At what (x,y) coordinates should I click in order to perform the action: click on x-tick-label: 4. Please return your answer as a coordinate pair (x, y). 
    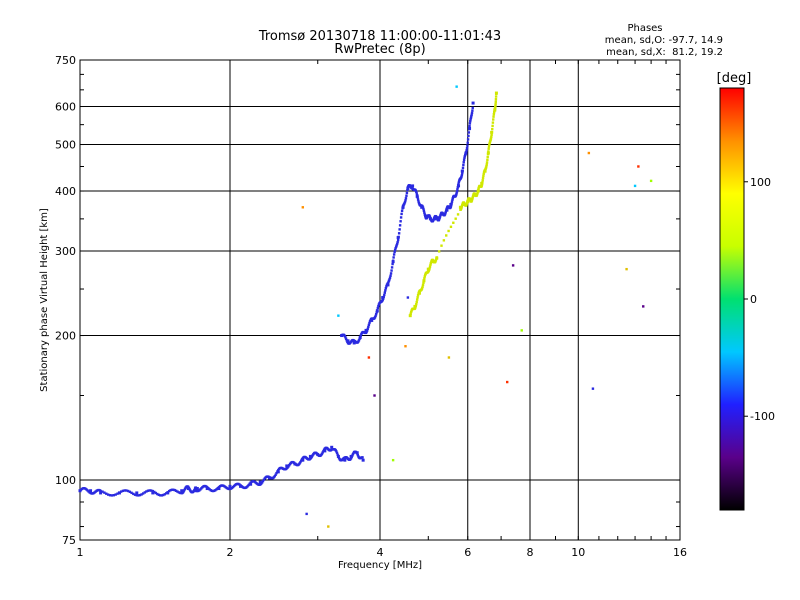
    Looking at the image, I should click on (380, 552).